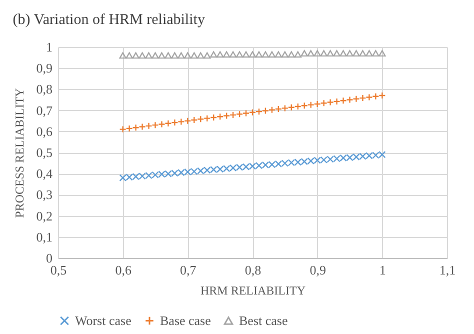  I want to click on x-axis-title: HRM RELIABILITY, so click(253, 291).